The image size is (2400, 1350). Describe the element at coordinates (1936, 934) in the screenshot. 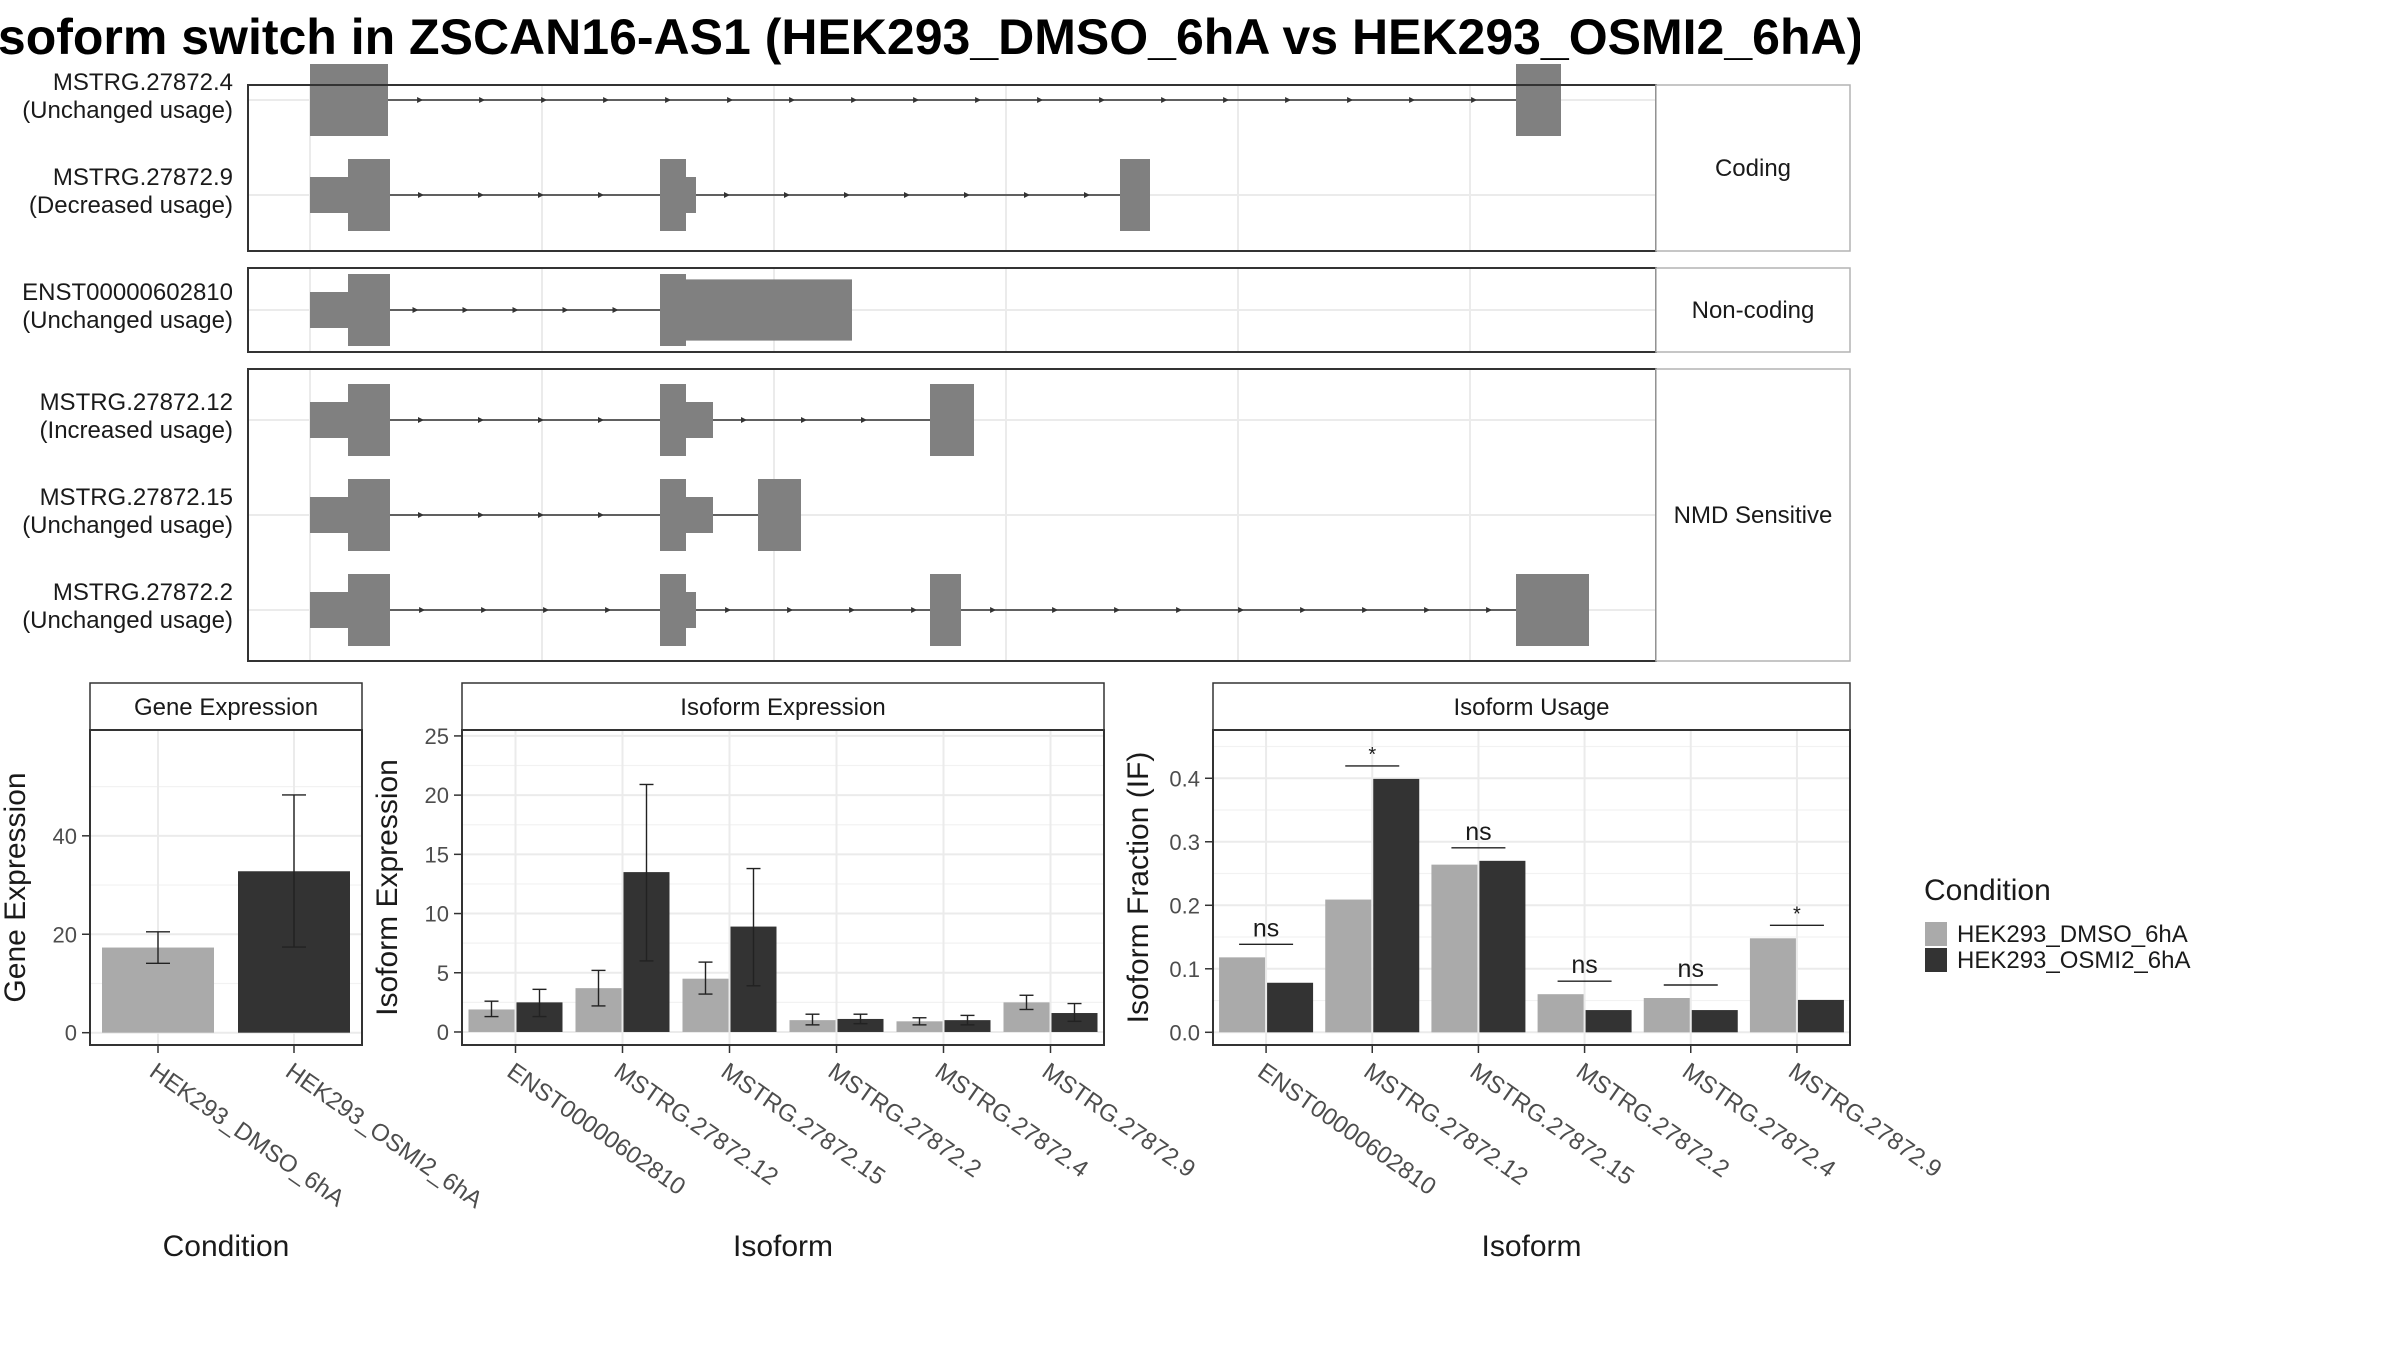

I see `legend-key` at that location.